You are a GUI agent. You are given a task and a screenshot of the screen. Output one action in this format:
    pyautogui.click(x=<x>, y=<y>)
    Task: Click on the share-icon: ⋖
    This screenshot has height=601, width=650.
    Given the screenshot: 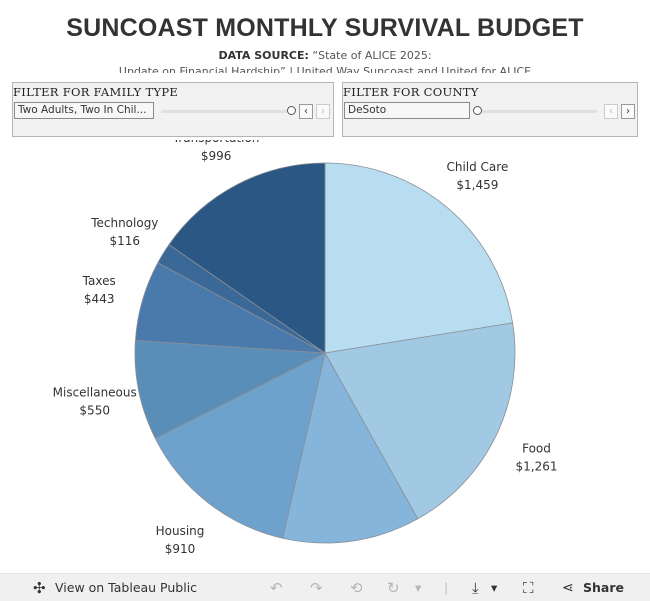 What is the action you would take?
    pyautogui.click(x=568, y=588)
    